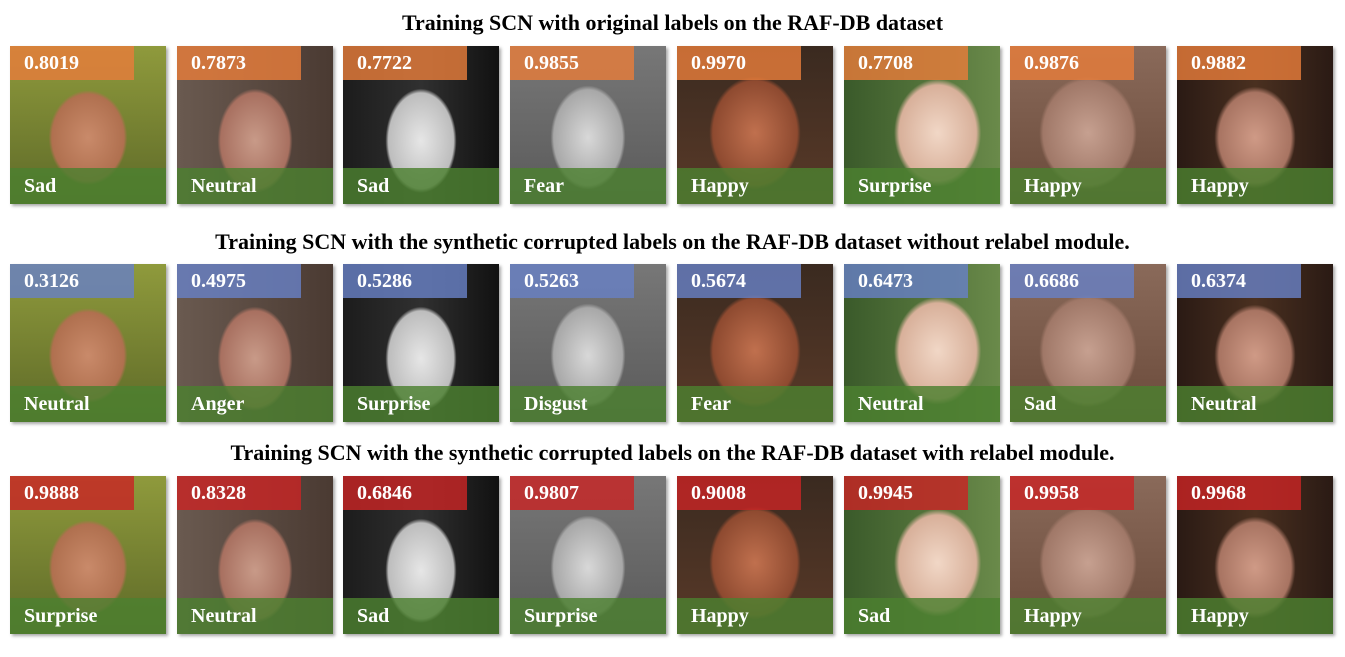  What do you see at coordinates (255, 125) in the screenshot?
I see `face-tile-original: 0.7873 Neutral` at bounding box center [255, 125].